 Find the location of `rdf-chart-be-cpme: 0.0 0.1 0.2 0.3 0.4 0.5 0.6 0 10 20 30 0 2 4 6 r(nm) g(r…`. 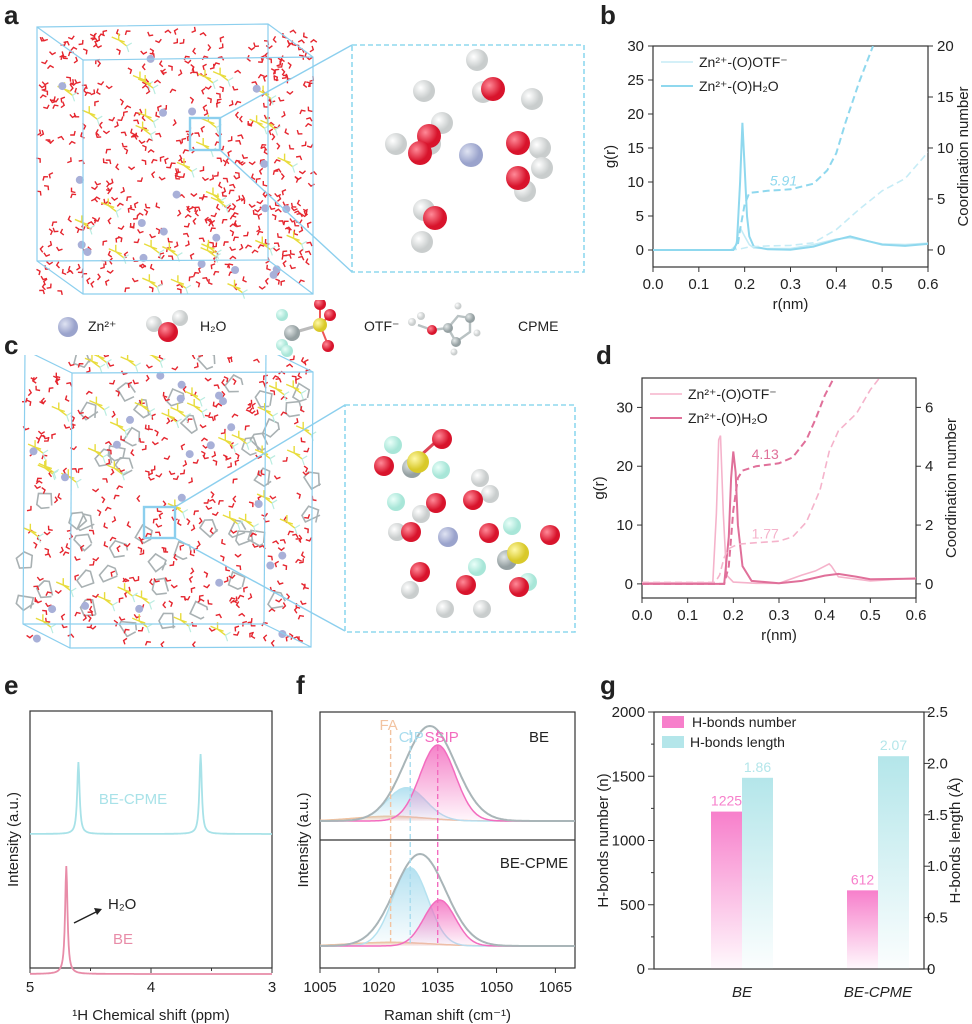

rdf-chart-be-cpme: 0.0 0.1 0.2 0.3 0.4 0.5 0.6 0 10 20 30 0 2 4 6 r(nm) g(r… is located at coordinates (775, 510).